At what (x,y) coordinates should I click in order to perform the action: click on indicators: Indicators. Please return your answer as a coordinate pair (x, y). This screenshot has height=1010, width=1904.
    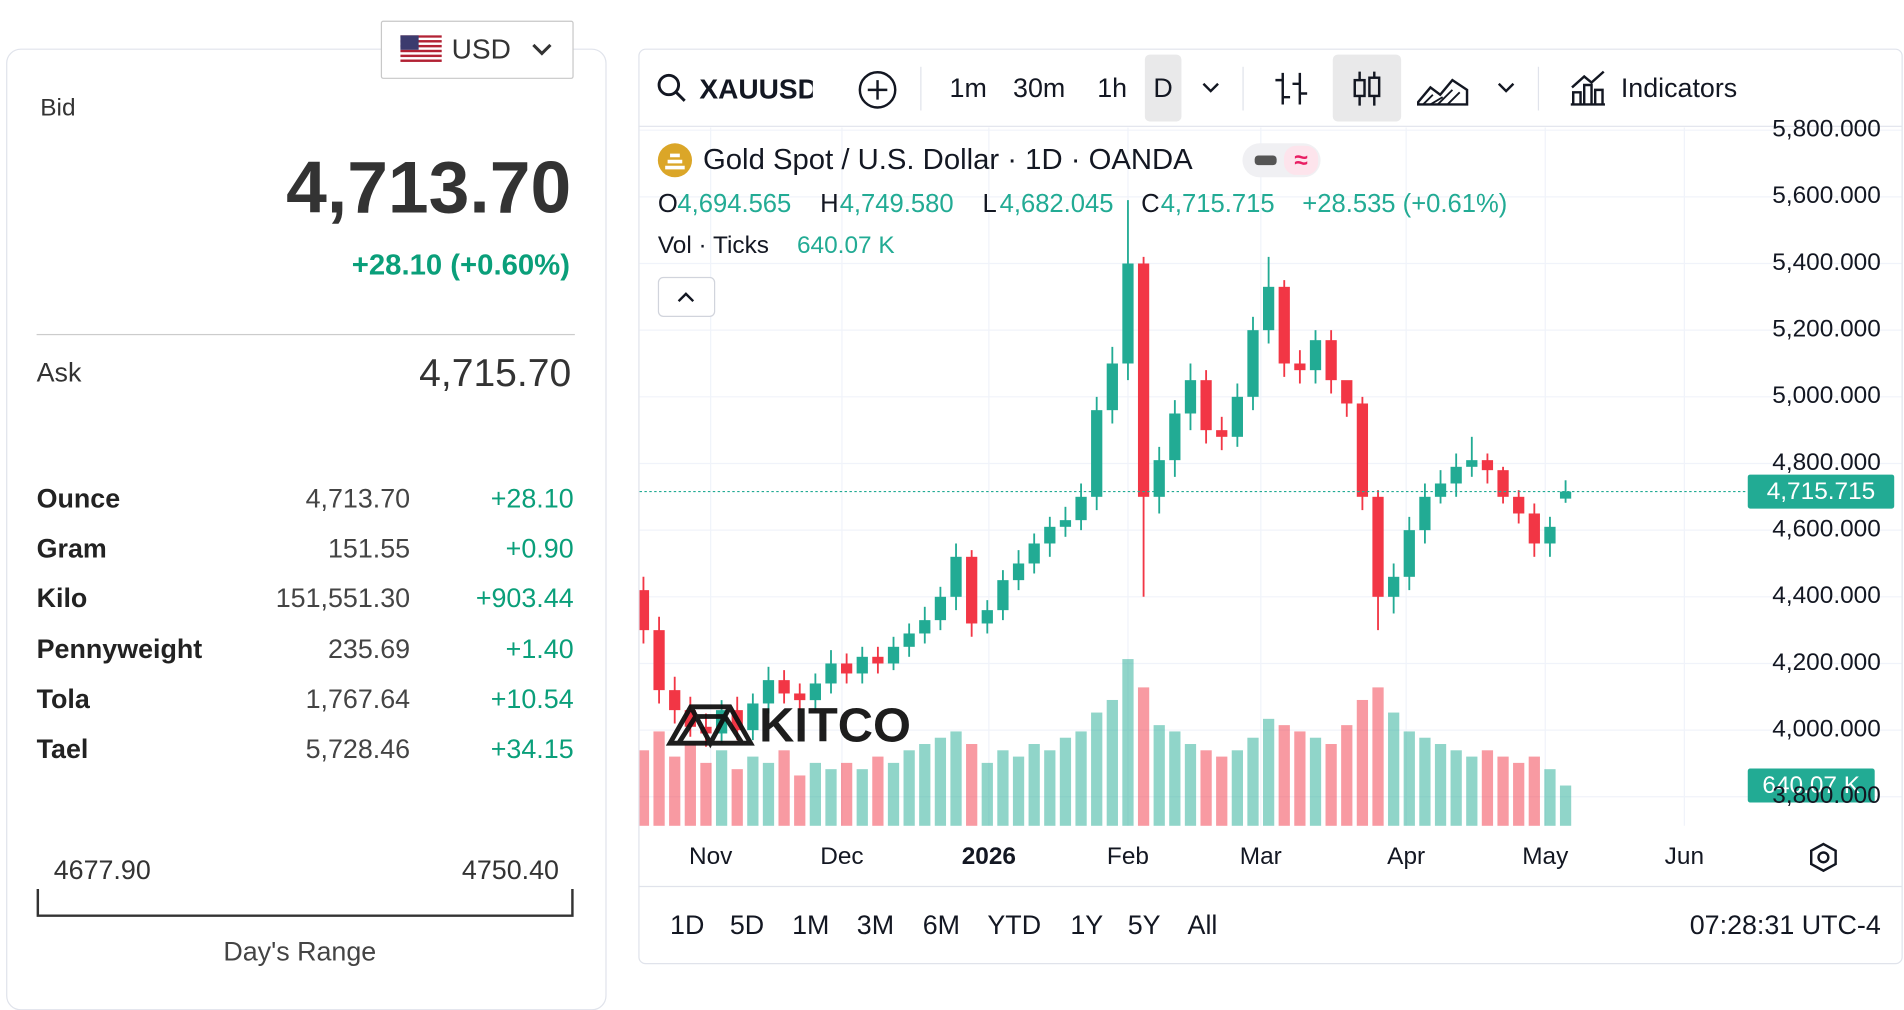
    Looking at the image, I should click on (1679, 88).